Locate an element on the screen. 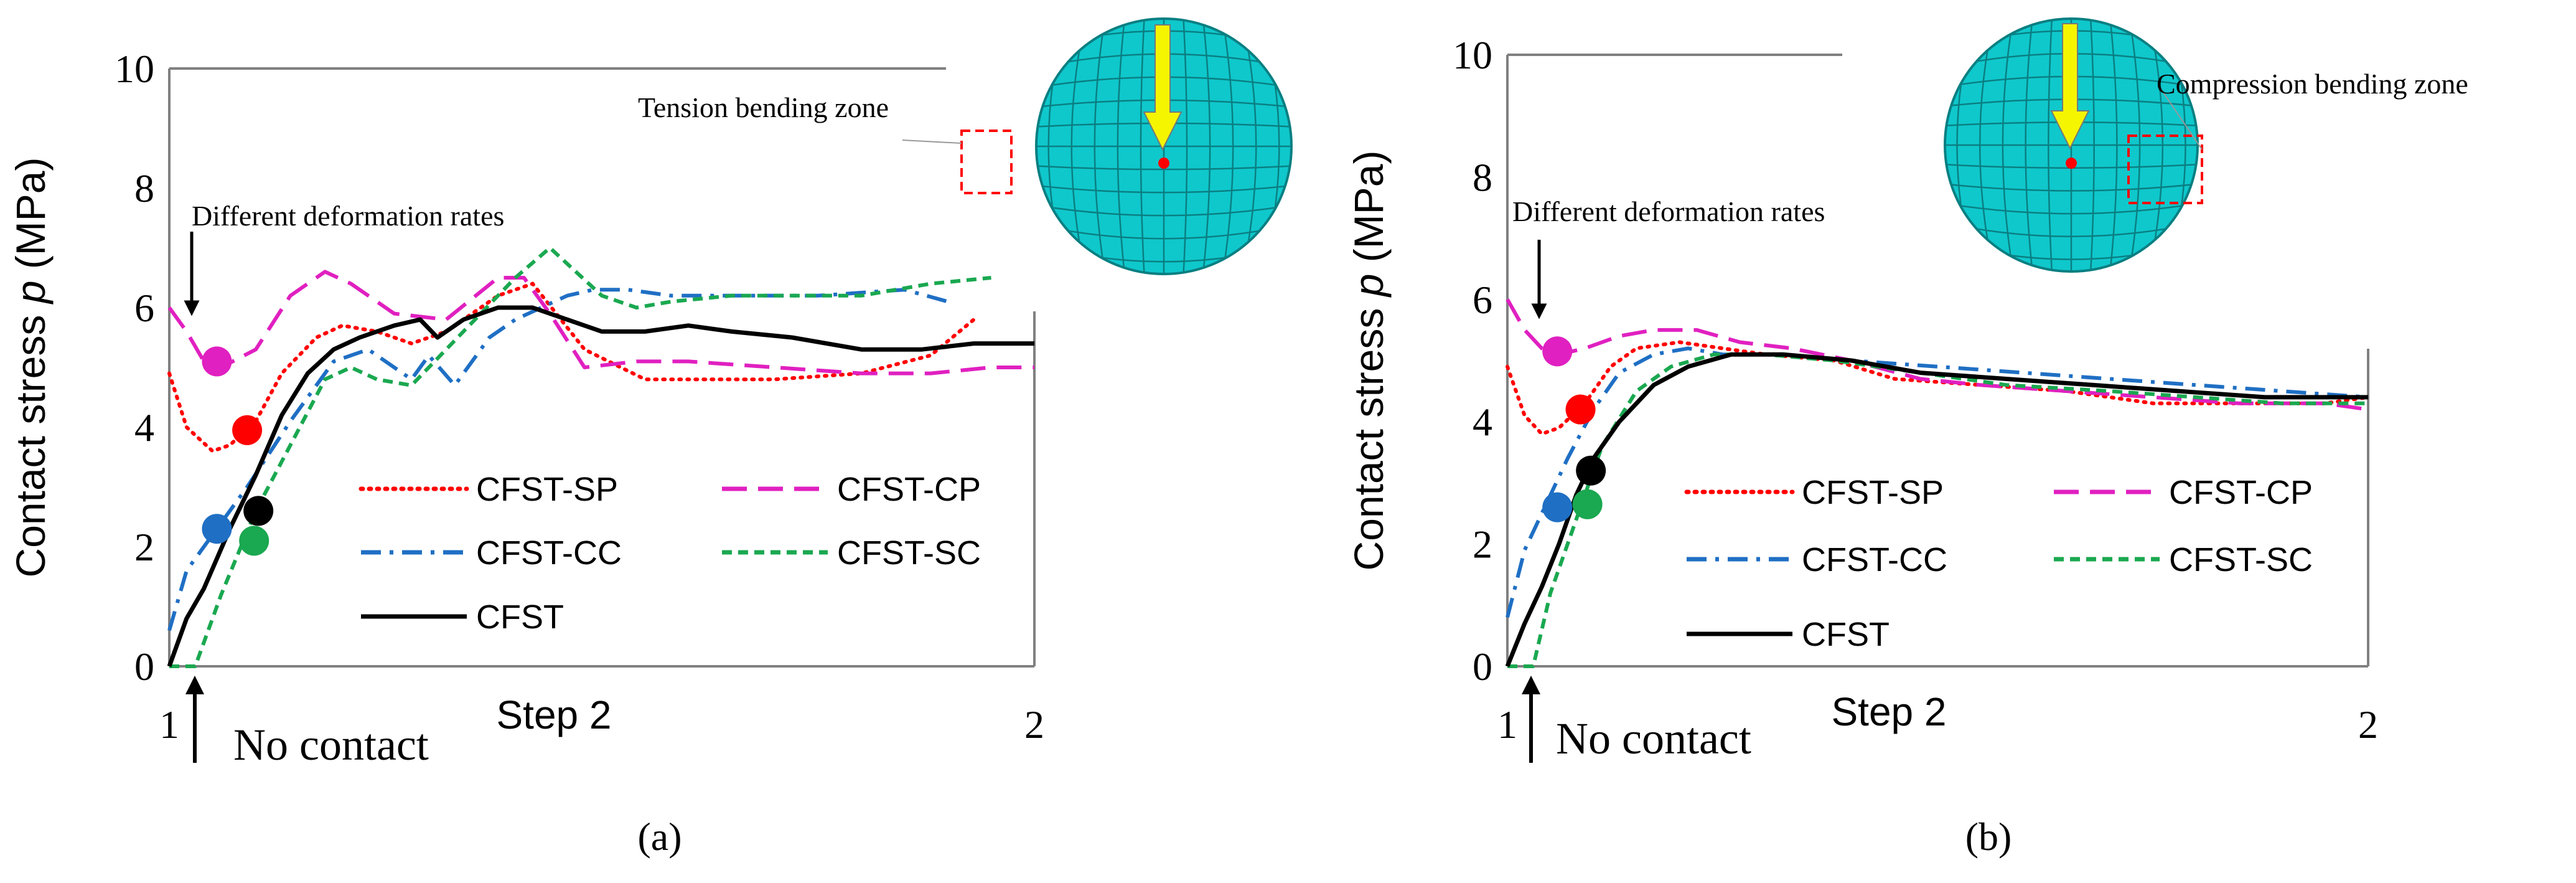 The width and height of the screenshot is (2576, 883). panel-b-y-axis-label: Contact stress p (MPa) is located at coordinates (1369, 361).